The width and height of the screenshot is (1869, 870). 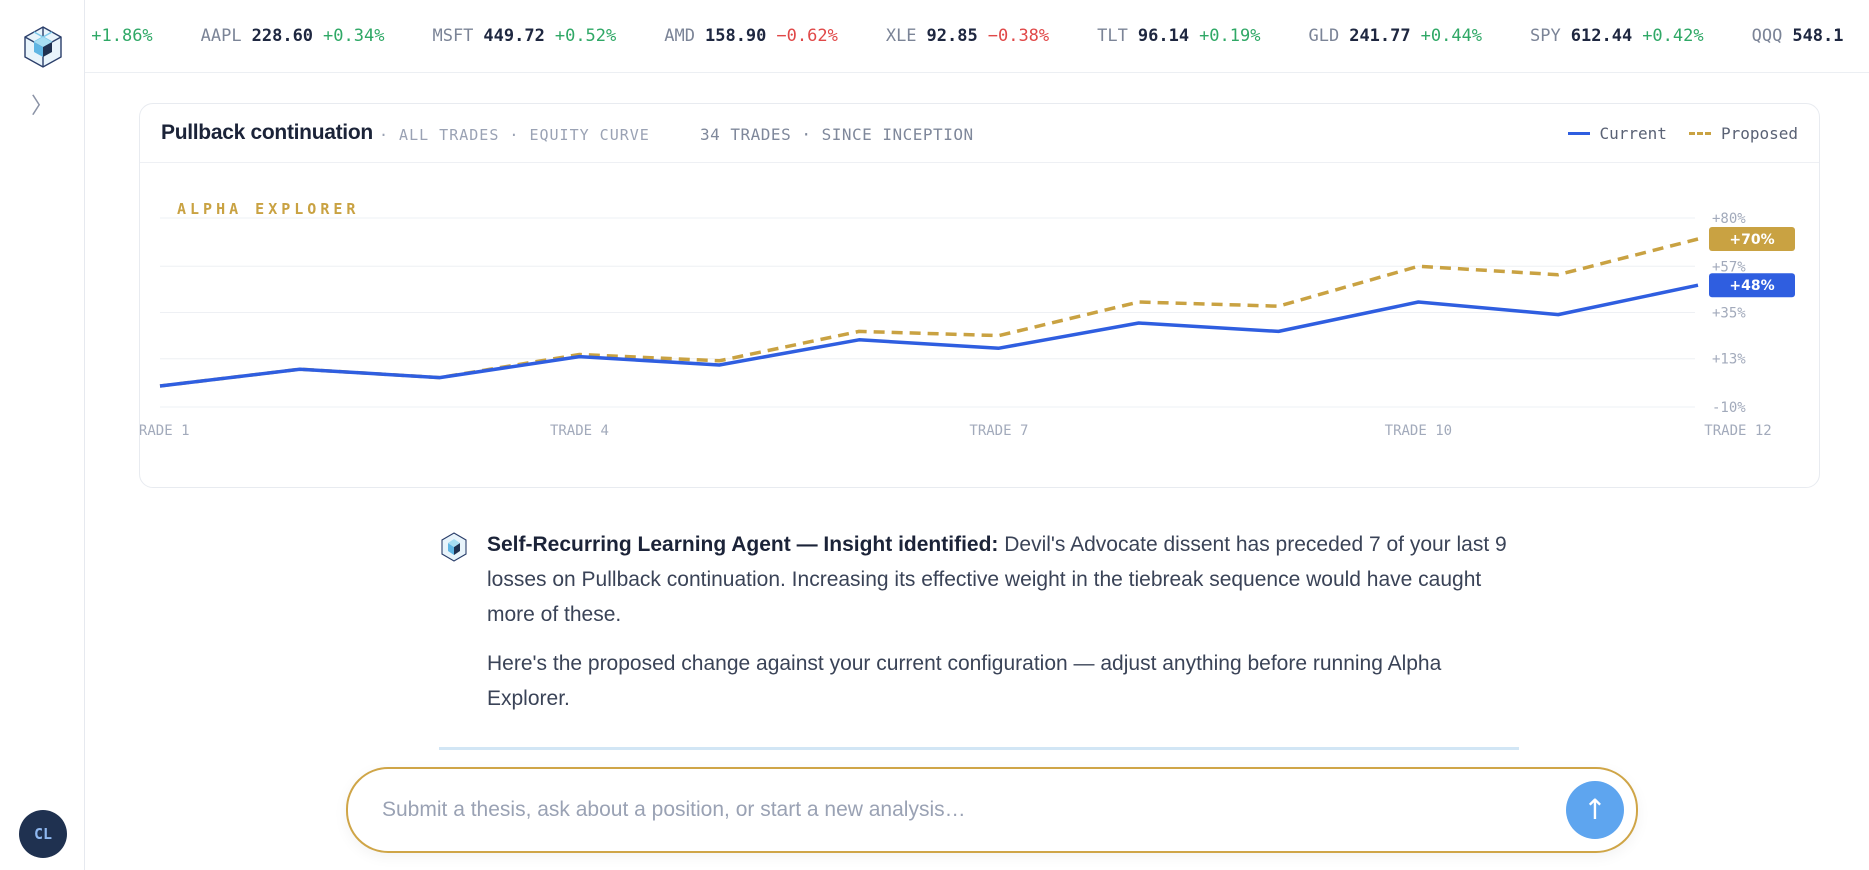 What do you see at coordinates (735, 36) in the screenshot?
I see `ticker-price: 158.90` at bounding box center [735, 36].